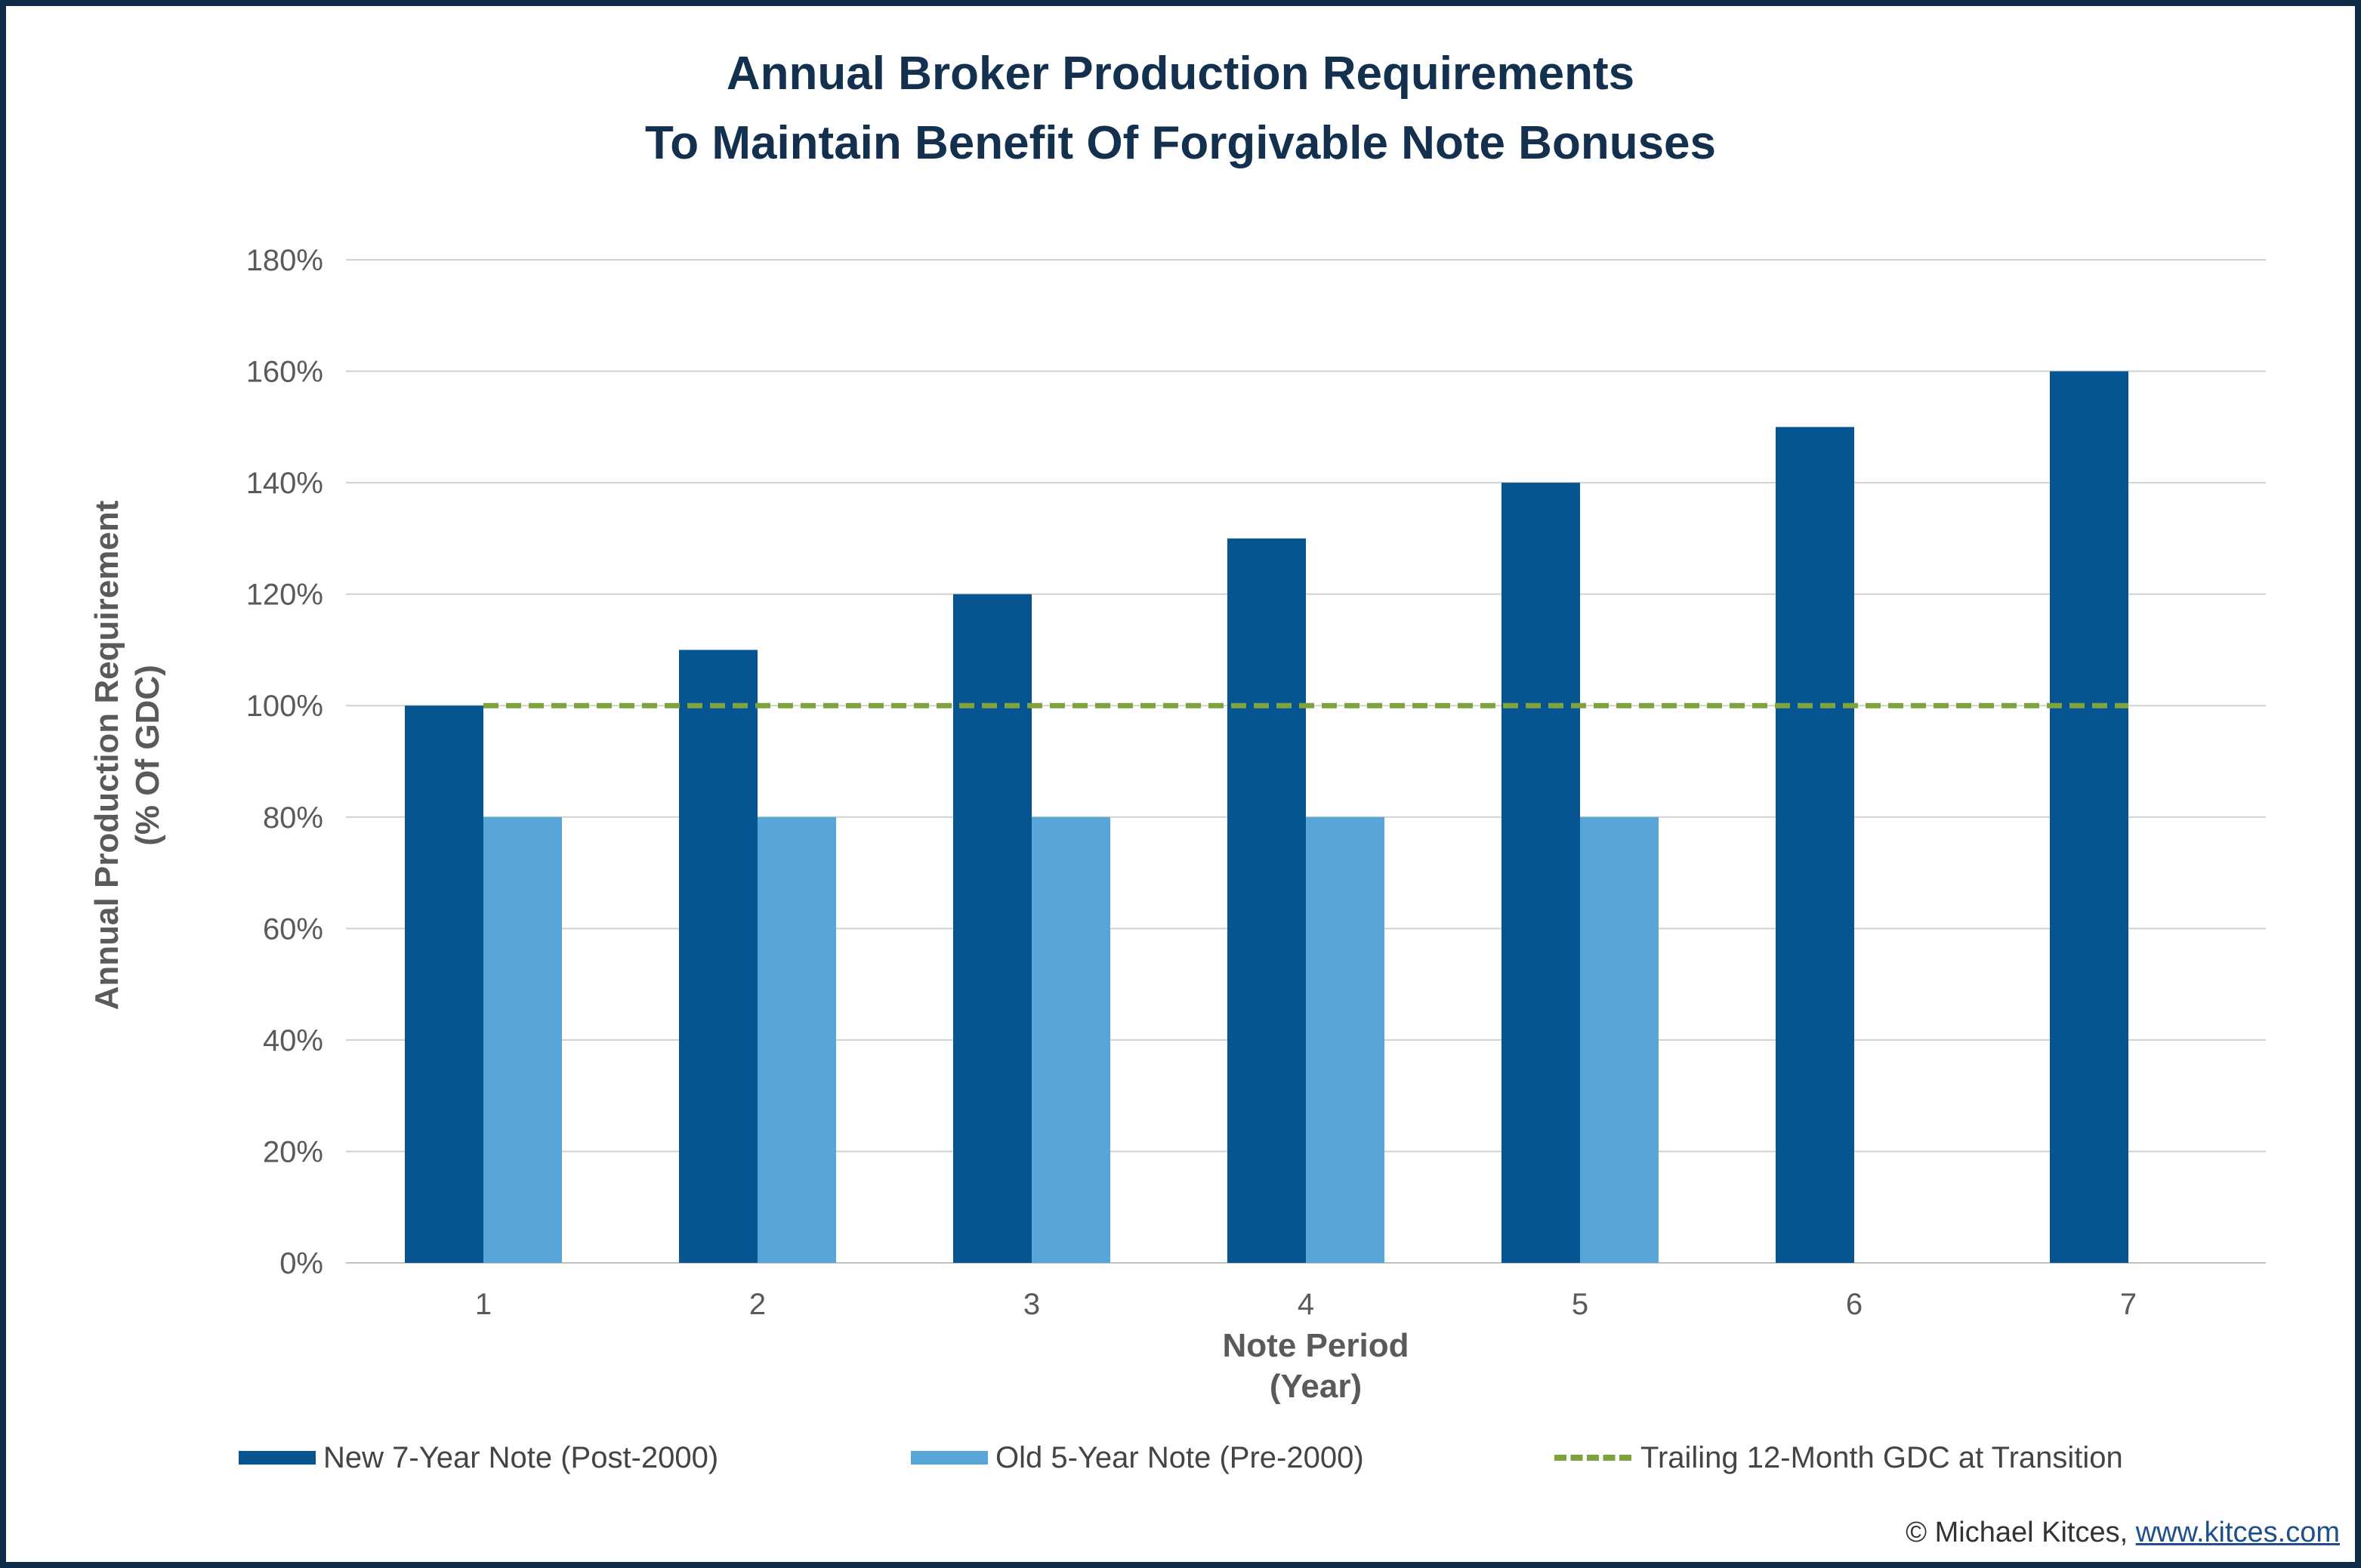  What do you see at coordinates (147, 755) in the screenshot?
I see `y-axis-title-line-2: (% Of GDC)` at bounding box center [147, 755].